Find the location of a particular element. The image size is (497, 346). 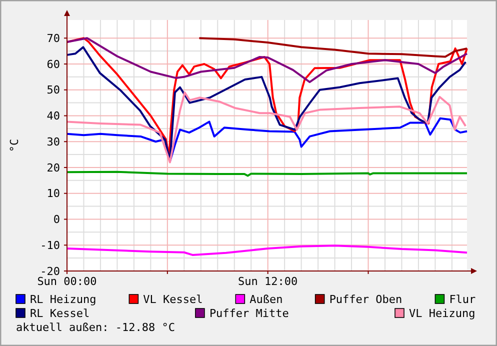

y-tick-label: 60 is located at coordinates (53, 64).